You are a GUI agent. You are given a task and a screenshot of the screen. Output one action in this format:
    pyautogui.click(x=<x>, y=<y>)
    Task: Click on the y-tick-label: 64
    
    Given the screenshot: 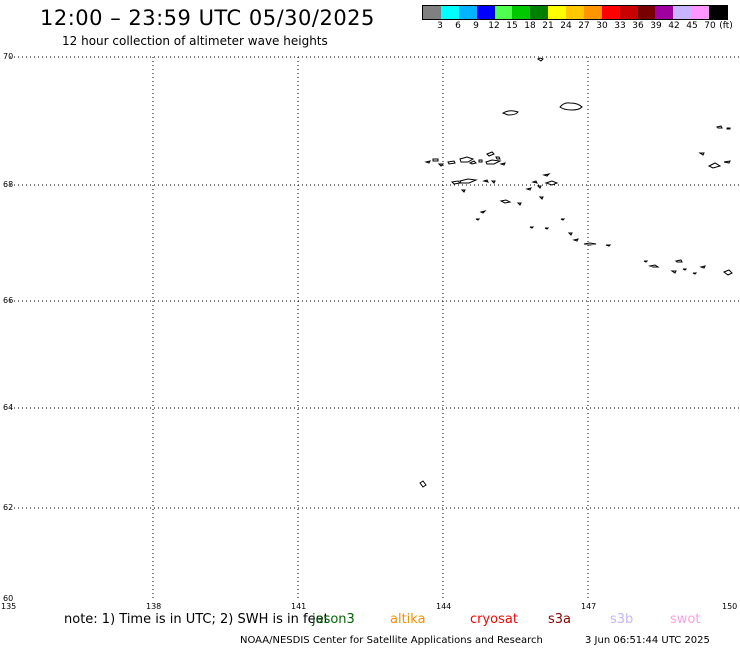 What is the action you would take?
    pyautogui.click(x=8, y=407)
    